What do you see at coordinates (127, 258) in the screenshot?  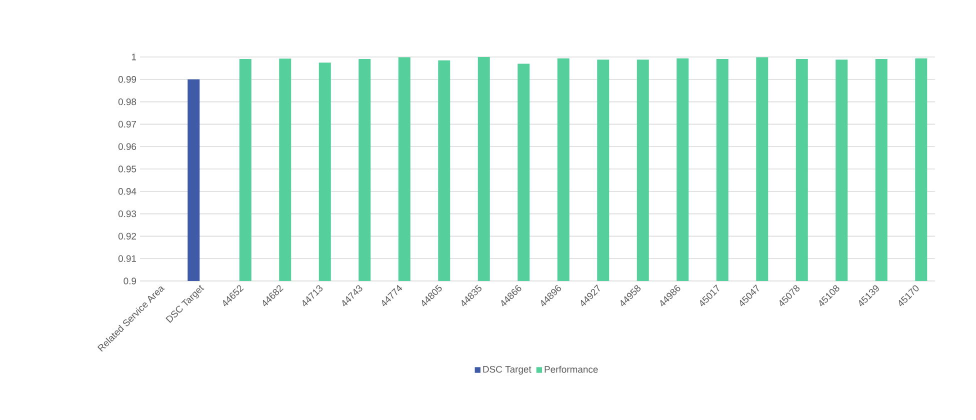 I see `y-tick-label: 0.91` at bounding box center [127, 258].